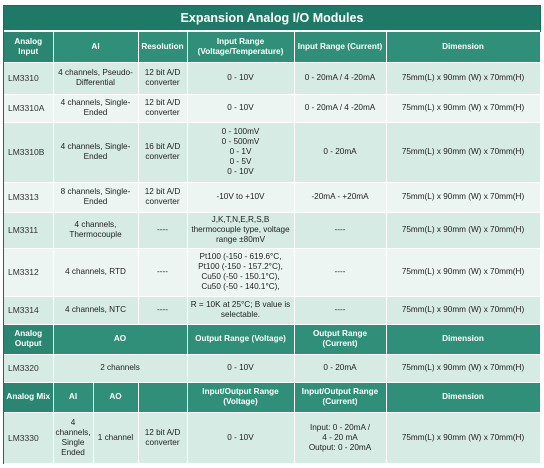 The width and height of the screenshot is (544, 468). Describe the element at coordinates (241, 397) in the screenshot. I see `header-io-range-voltage: Input/Output Range (Voltage)` at that location.